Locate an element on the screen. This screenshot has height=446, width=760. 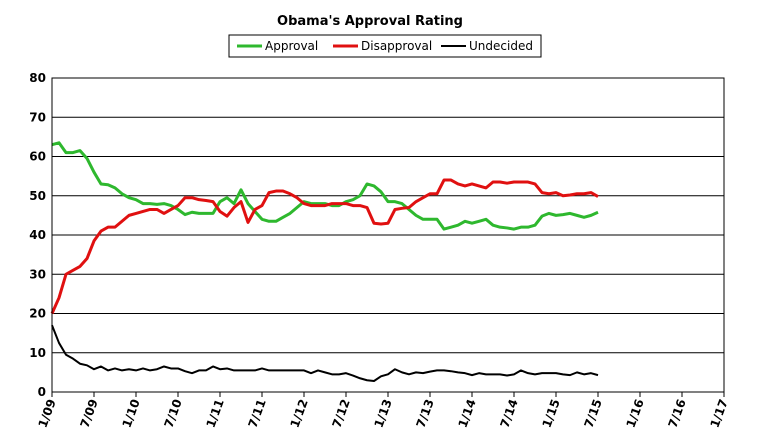
x-tick-label: 1/14 is located at coordinates (467, 413).